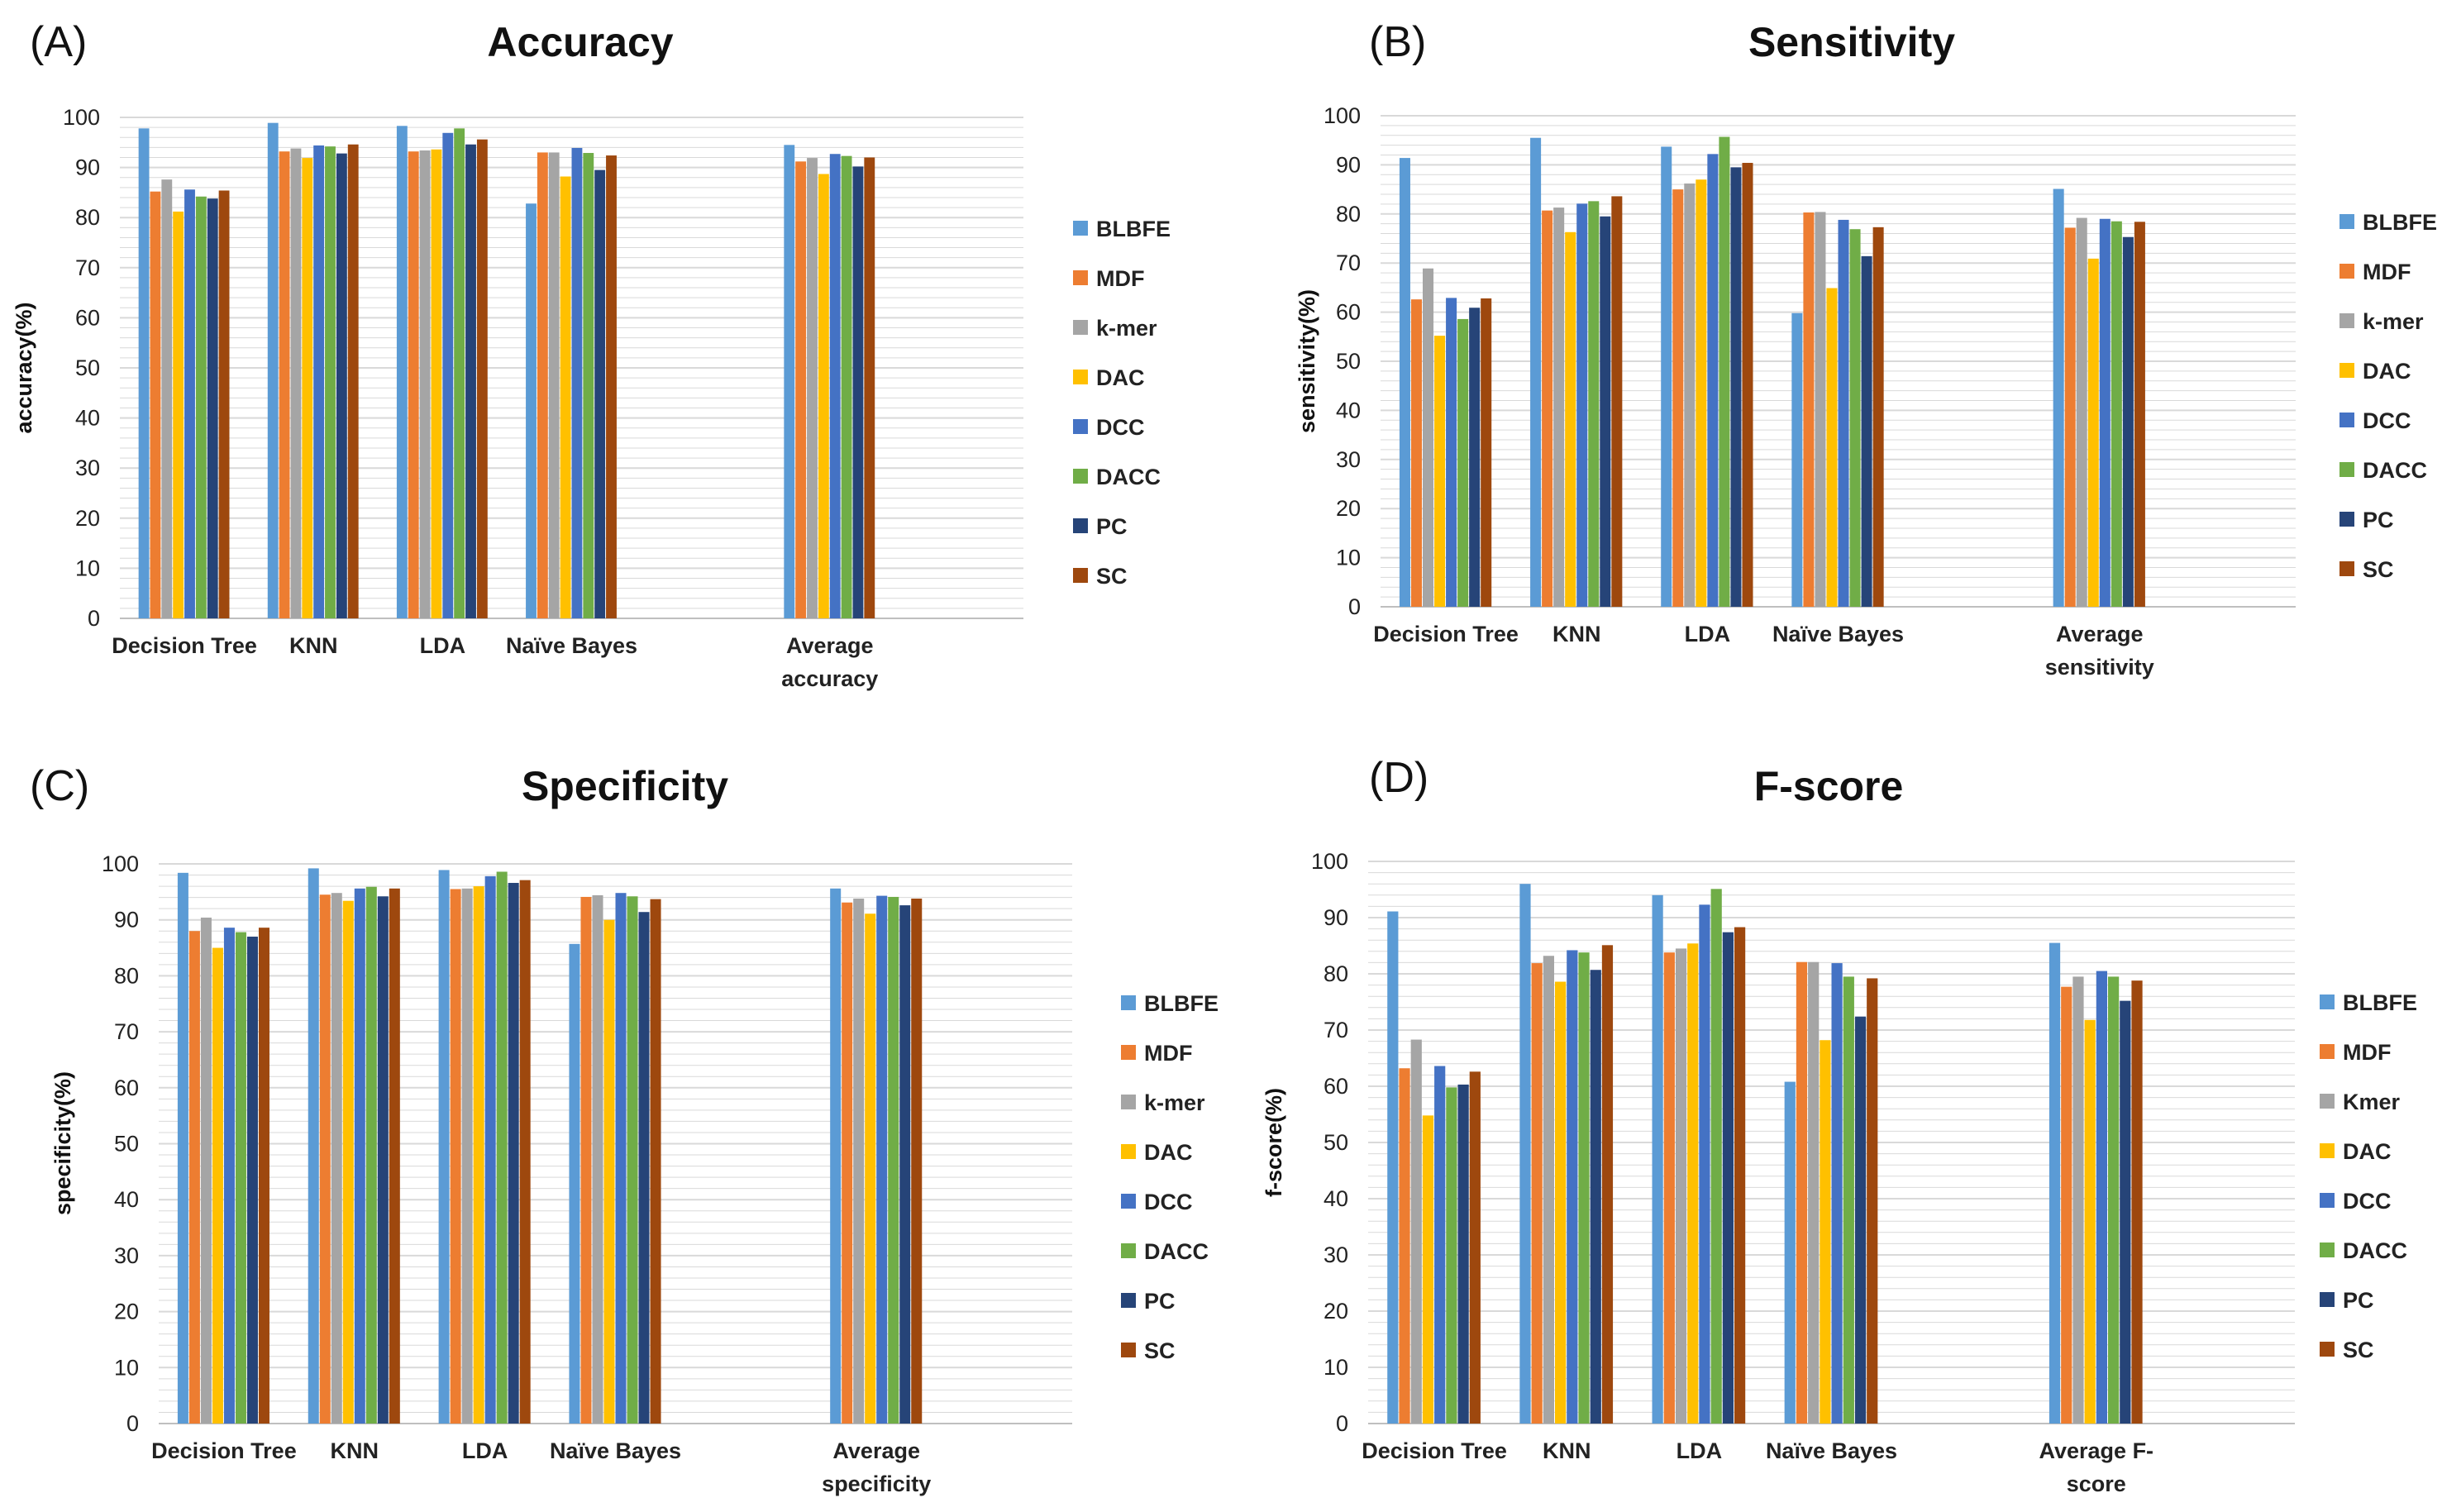 Image resolution: width=2442 pixels, height=1512 pixels. What do you see at coordinates (87, 317) in the screenshot?
I see `y-tick-label: 60` at bounding box center [87, 317].